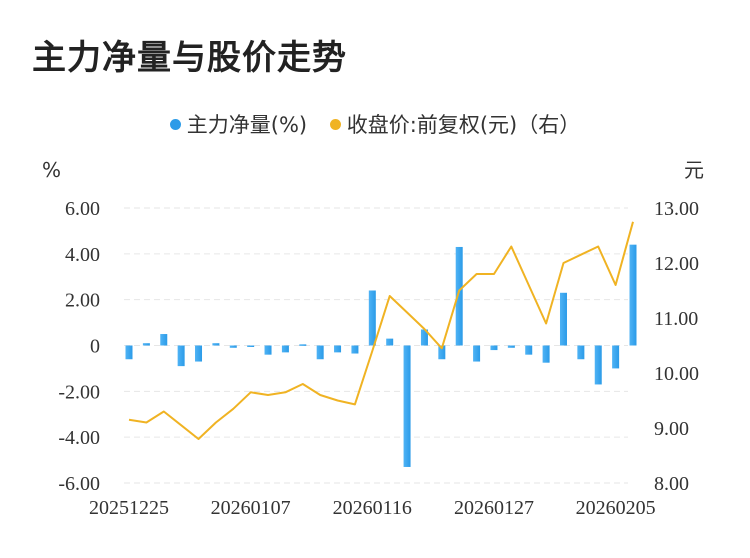 This screenshot has width=750, height=558. What do you see at coordinates (247, 125) in the screenshot?
I see `legend-label-net-volume: 主力净量(%)` at bounding box center [247, 125].